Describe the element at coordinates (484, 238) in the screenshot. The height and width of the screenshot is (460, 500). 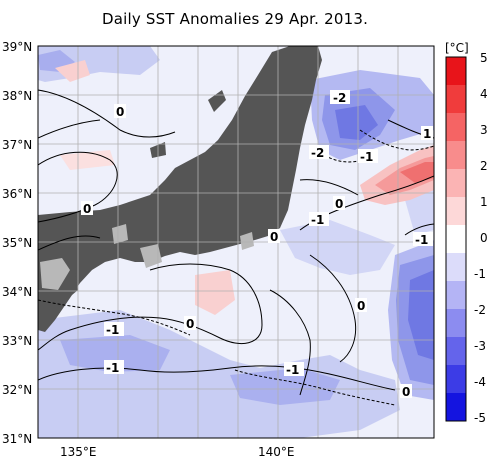
I see `colorbar-tick: 0` at that location.